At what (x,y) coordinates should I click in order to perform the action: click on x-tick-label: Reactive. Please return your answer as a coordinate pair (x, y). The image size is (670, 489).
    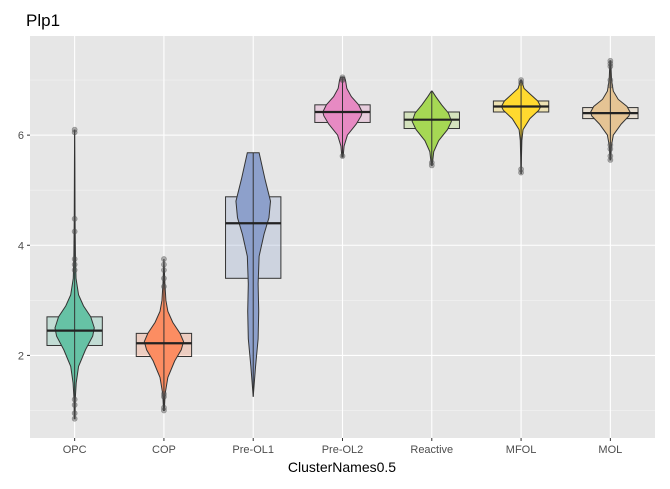
    Looking at the image, I should click on (431, 450).